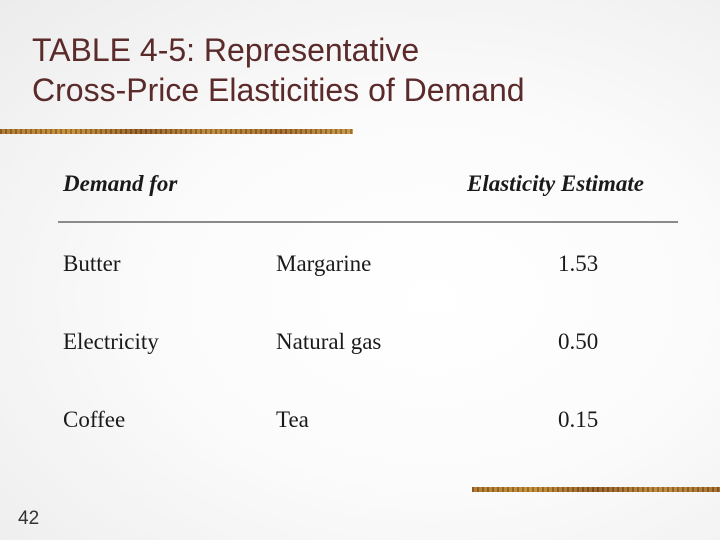 The image size is (720, 540). Describe the element at coordinates (596, 489) in the screenshot. I see `footer-accent-bar` at that location.